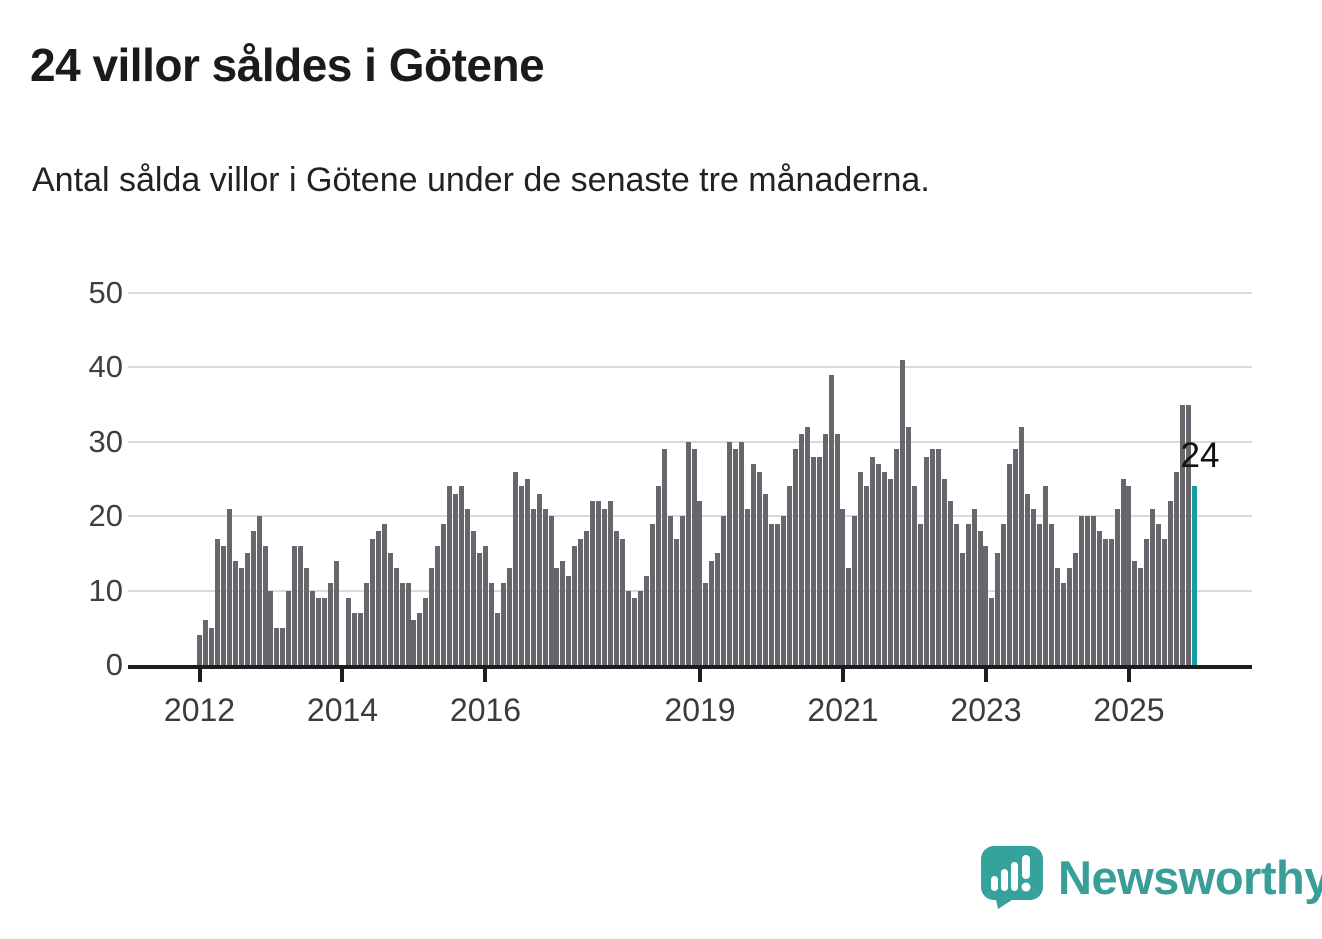  I want to click on newsworthy-logo: Newsworthy, so click(1151, 877).